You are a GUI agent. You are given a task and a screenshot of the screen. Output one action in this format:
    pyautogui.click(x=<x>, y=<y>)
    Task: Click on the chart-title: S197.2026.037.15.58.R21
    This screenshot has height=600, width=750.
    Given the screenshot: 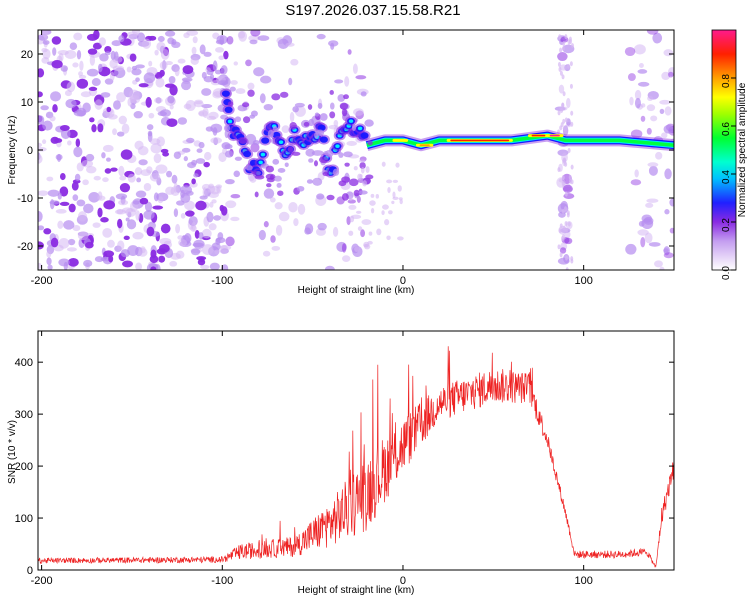 What is the action you would take?
    pyautogui.click(x=372, y=10)
    